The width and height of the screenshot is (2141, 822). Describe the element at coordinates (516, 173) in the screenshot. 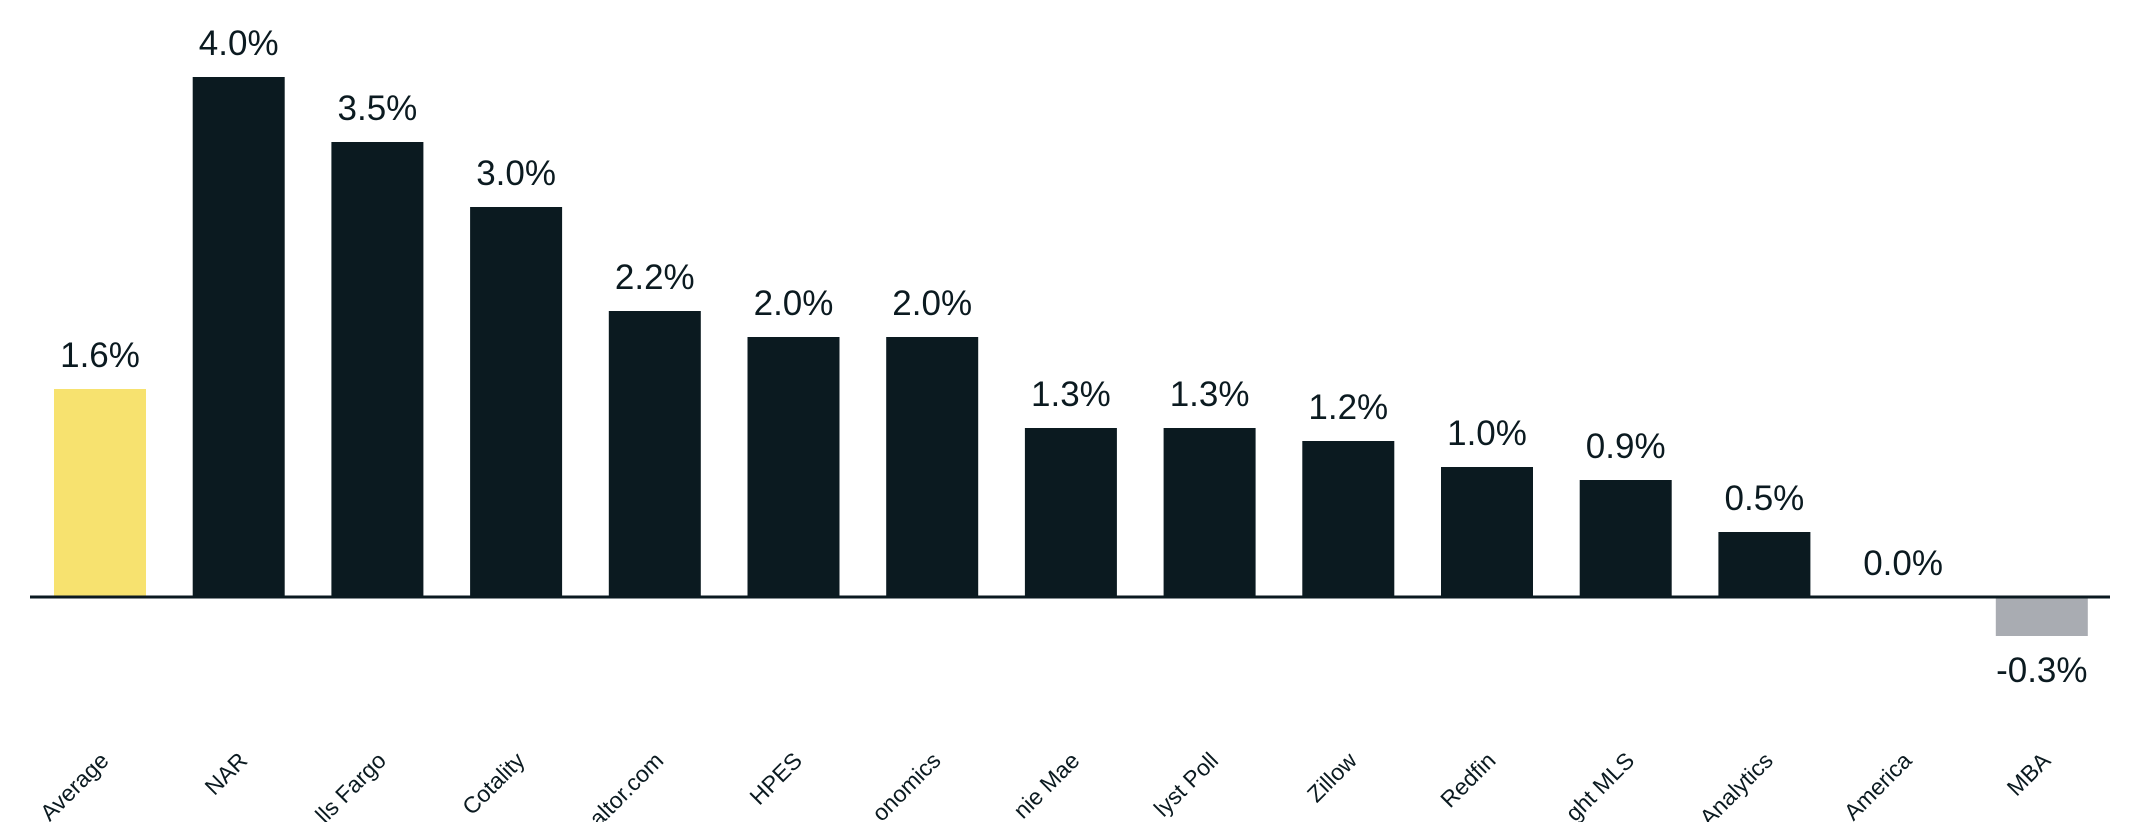

I see `value-label: 3.0%` at that location.